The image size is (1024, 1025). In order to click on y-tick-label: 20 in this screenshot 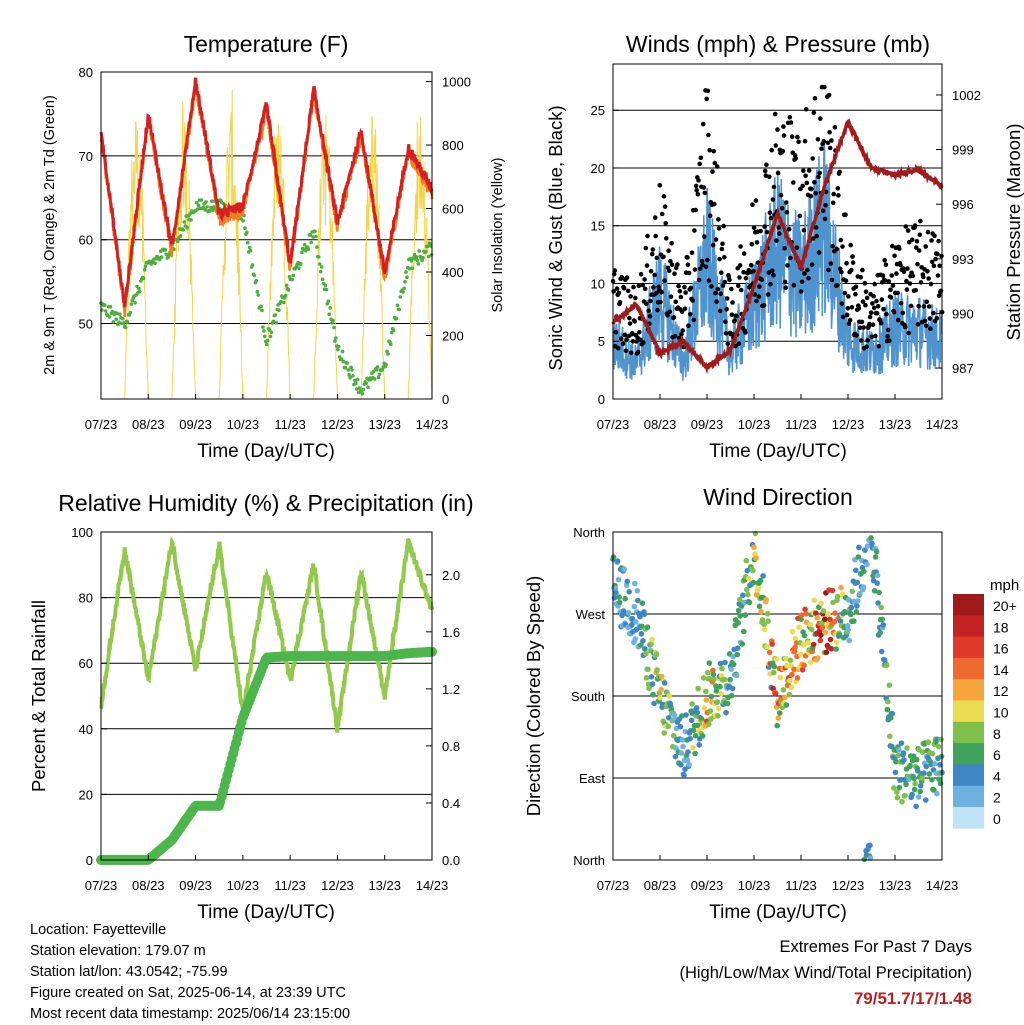, I will do `click(598, 168)`.